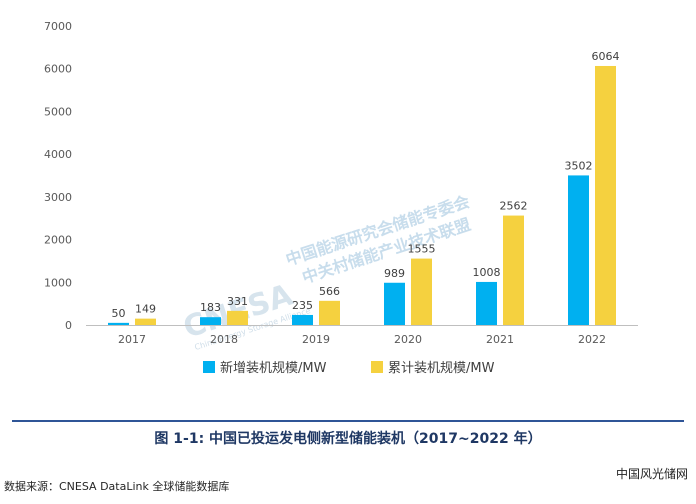 Image resolution: width=696 pixels, height=504 pixels. I want to click on bar-cumulative-2019, so click(329, 312).